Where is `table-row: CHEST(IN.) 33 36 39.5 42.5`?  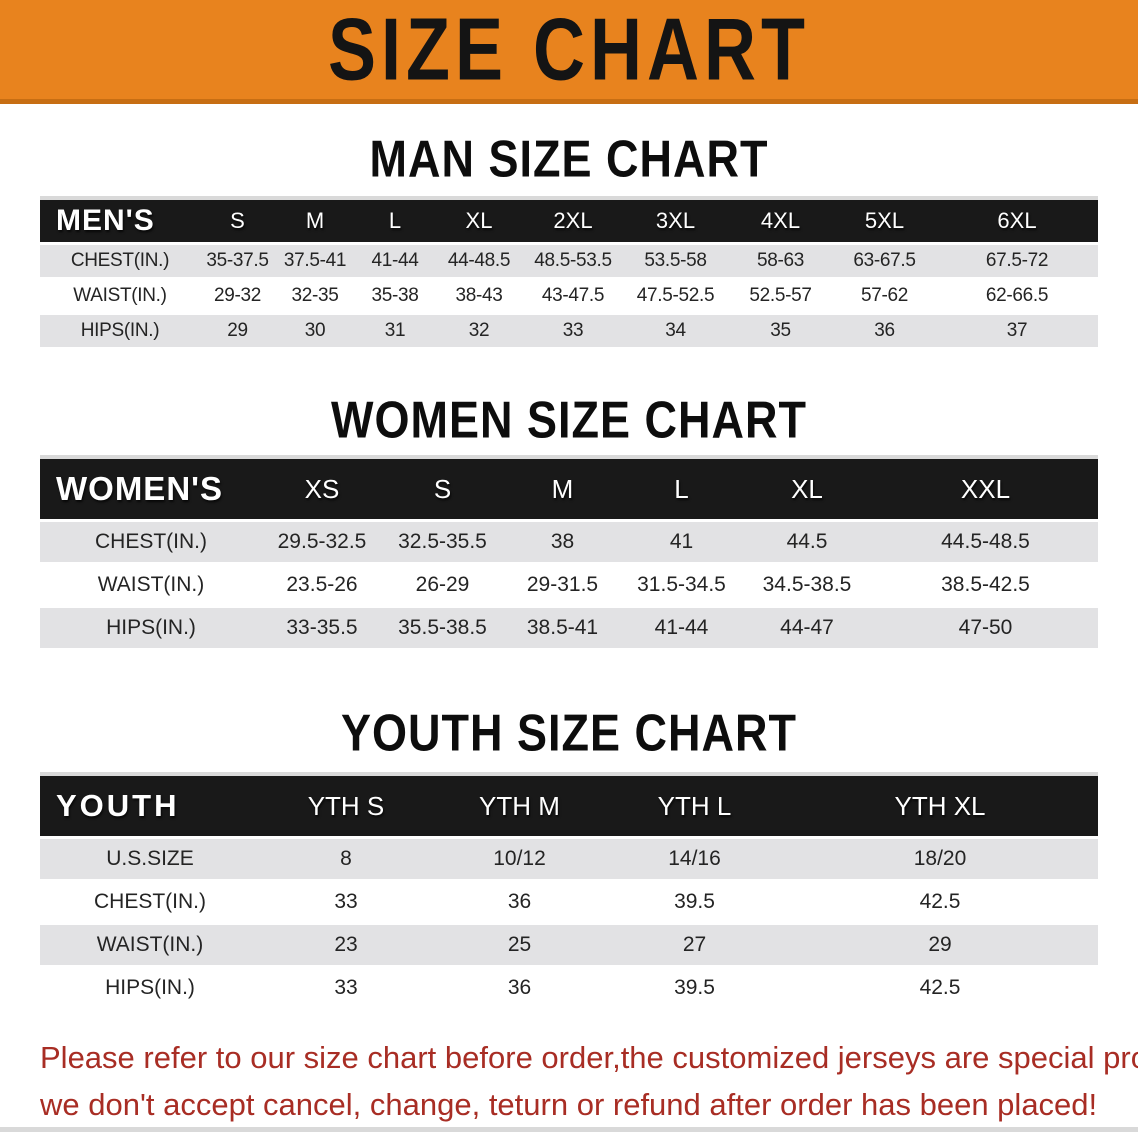 table-row: CHEST(IN.) 33 36 39.5 42.5 is located at coordinates (569, 902).